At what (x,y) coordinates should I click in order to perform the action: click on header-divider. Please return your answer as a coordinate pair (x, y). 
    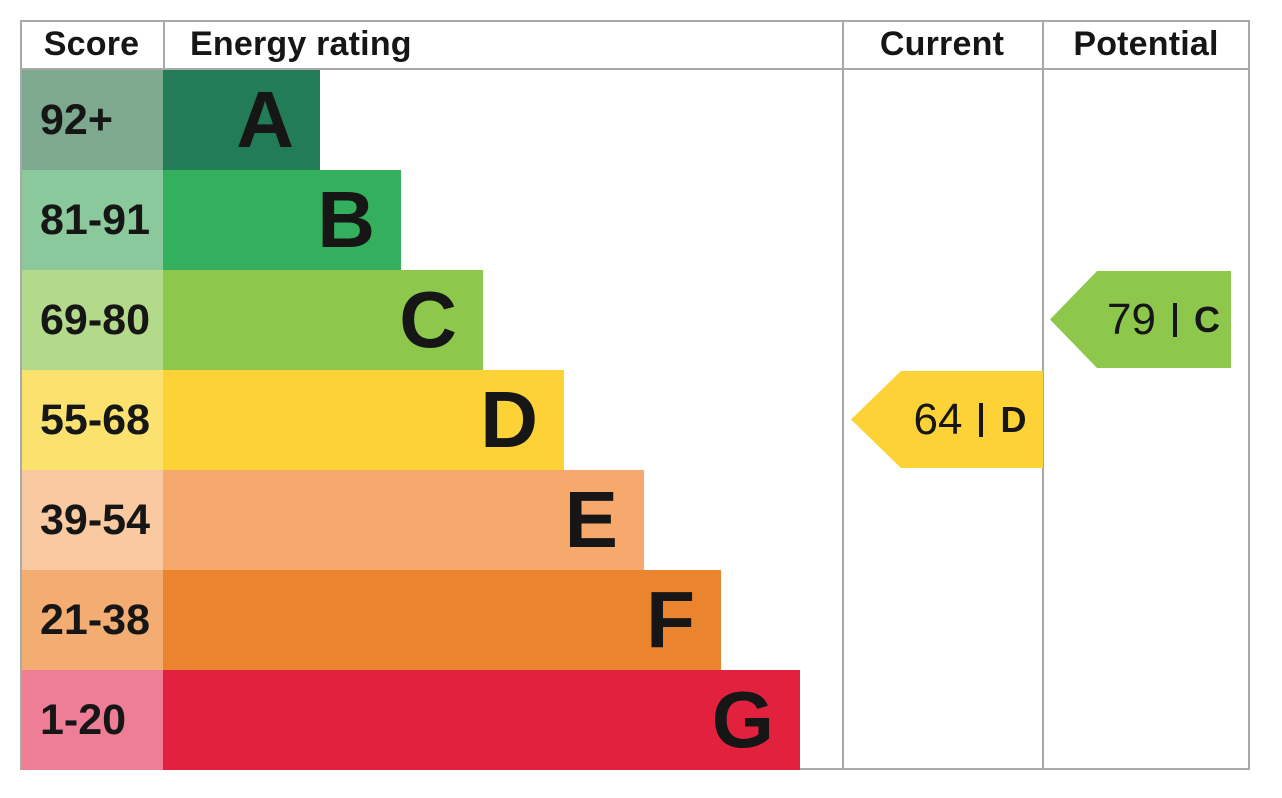
    Looking at the image, I should click on (635, 69).